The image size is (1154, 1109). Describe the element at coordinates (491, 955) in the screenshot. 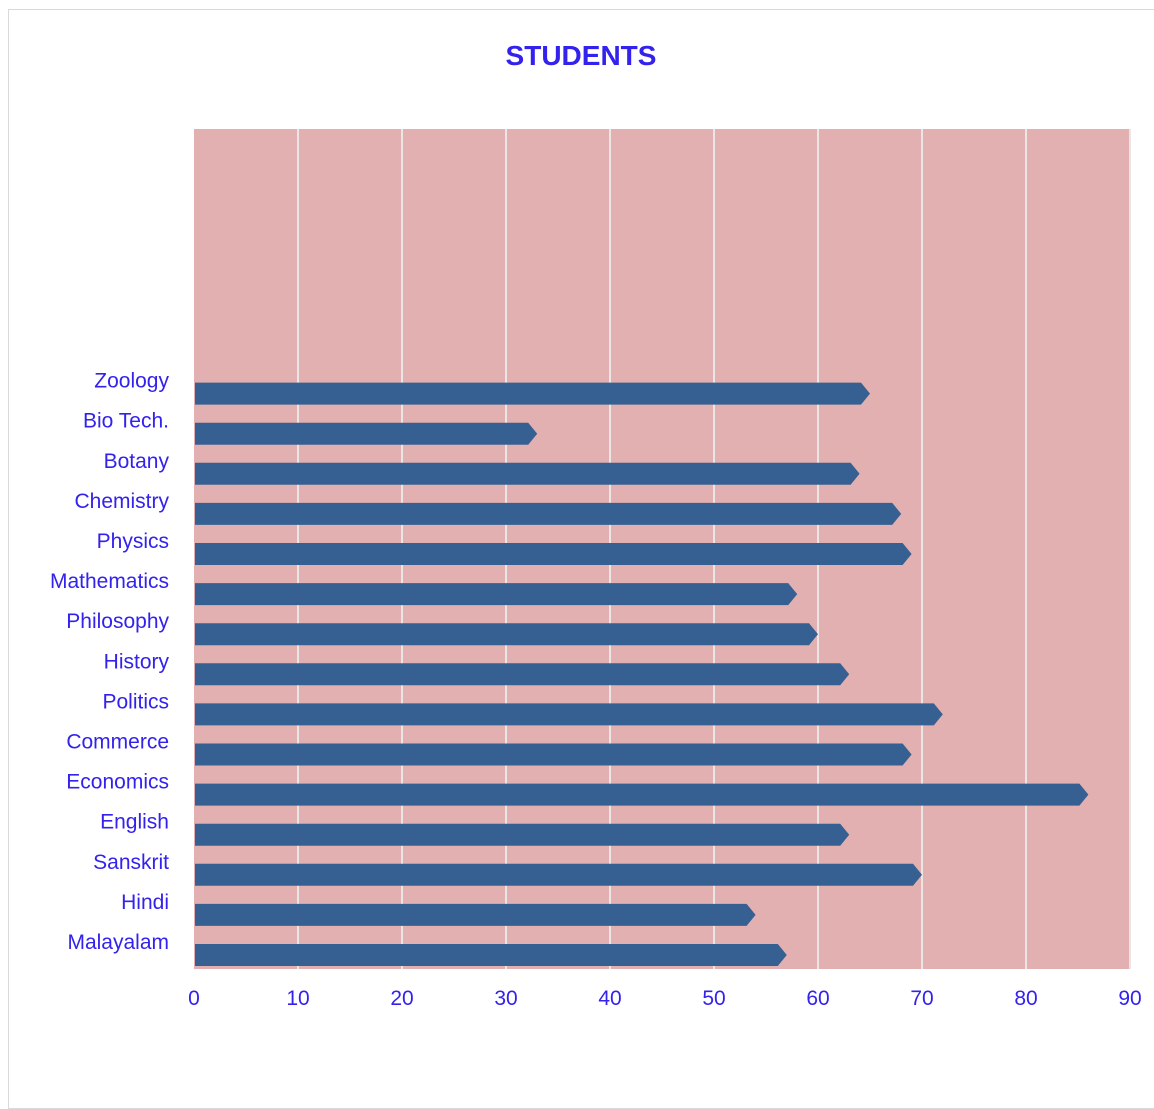

I see `bar-malayalam` at that location.